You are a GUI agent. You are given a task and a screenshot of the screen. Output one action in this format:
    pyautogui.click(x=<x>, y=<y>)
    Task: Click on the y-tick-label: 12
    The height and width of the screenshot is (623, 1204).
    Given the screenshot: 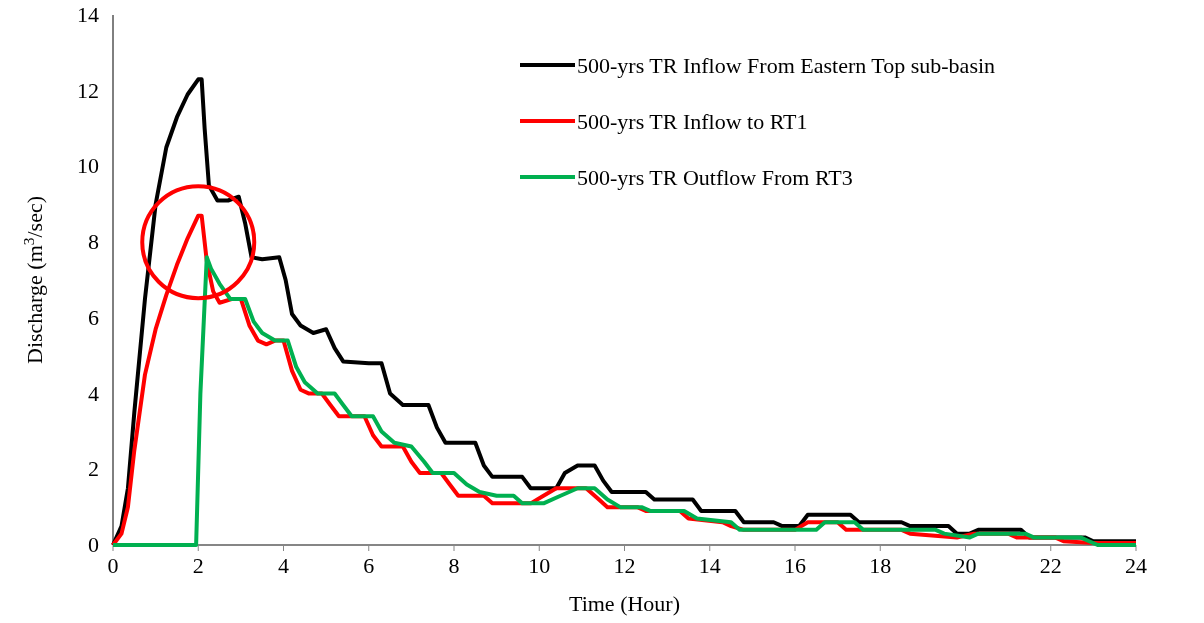 What is the action you would take?
    pyautogui.click(x=88, y=90)
    